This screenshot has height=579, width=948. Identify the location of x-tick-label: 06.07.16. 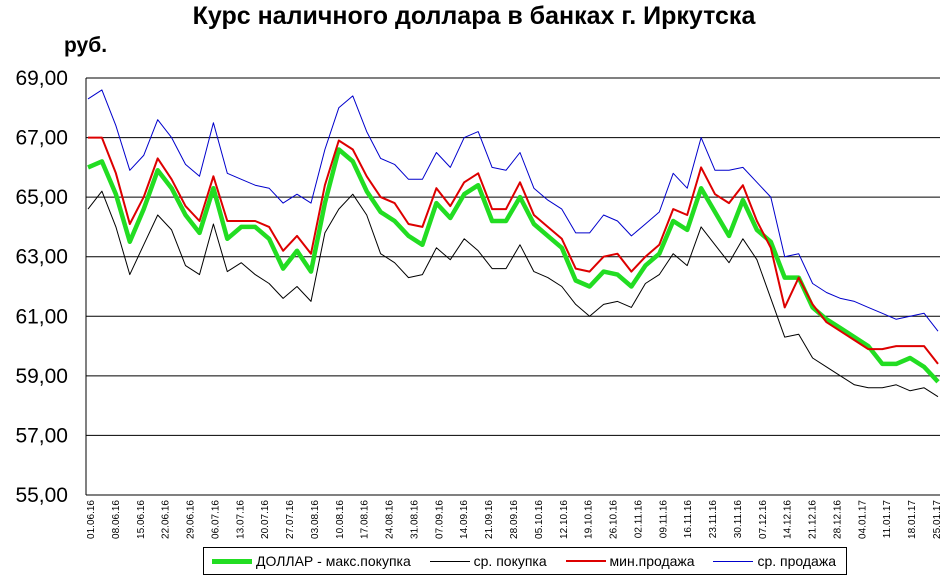
(215, 519).